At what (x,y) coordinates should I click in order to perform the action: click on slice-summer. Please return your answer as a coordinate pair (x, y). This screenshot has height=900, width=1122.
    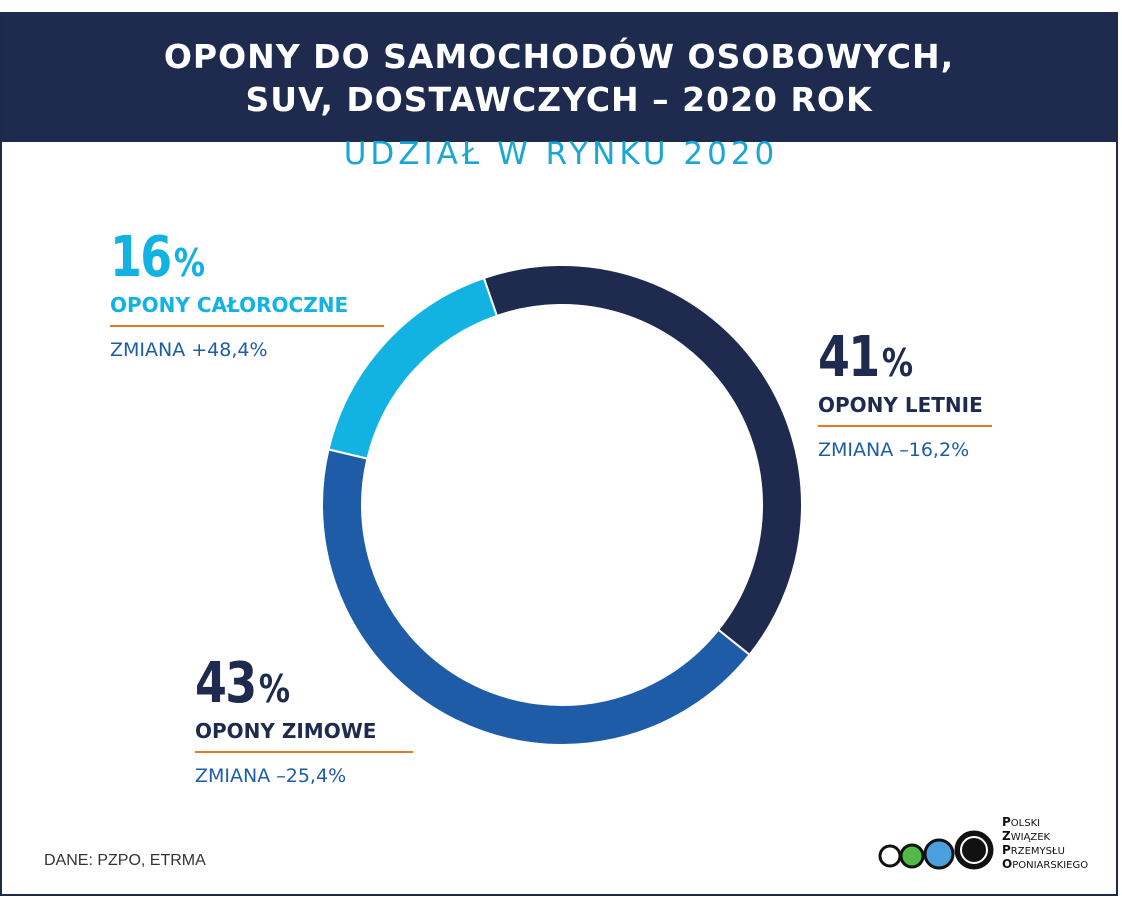
    Looking at the image, I should click on (642, 460).